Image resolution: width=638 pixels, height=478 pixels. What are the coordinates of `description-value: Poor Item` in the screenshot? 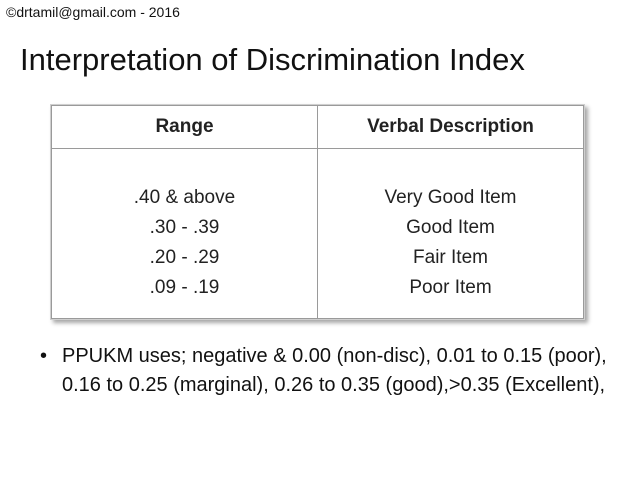 It's located at (450, 287).